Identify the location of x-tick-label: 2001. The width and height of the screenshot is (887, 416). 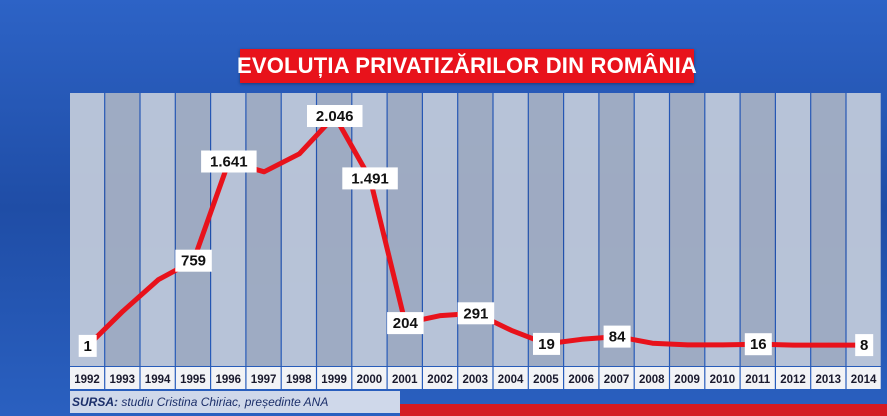
(405, 380).